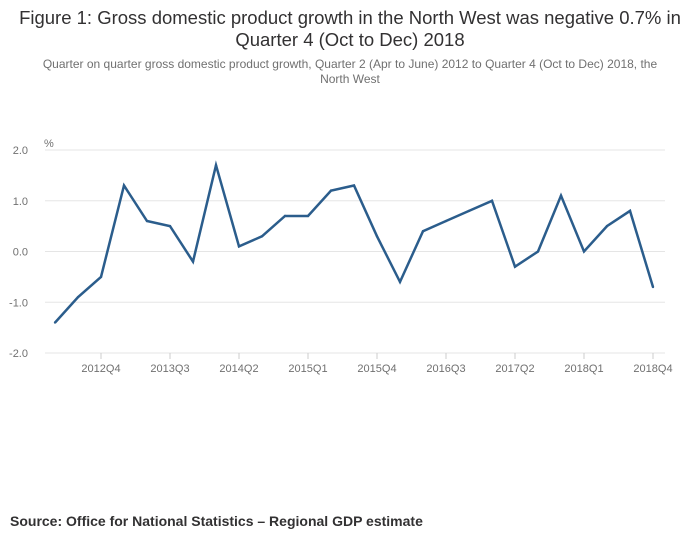 This screenshot has width=700, height=549. What do you see at coordinates (583, 369) in the screenshot?
I see `x-tick-label: 2018Q1` at bounding box center [583, 369].